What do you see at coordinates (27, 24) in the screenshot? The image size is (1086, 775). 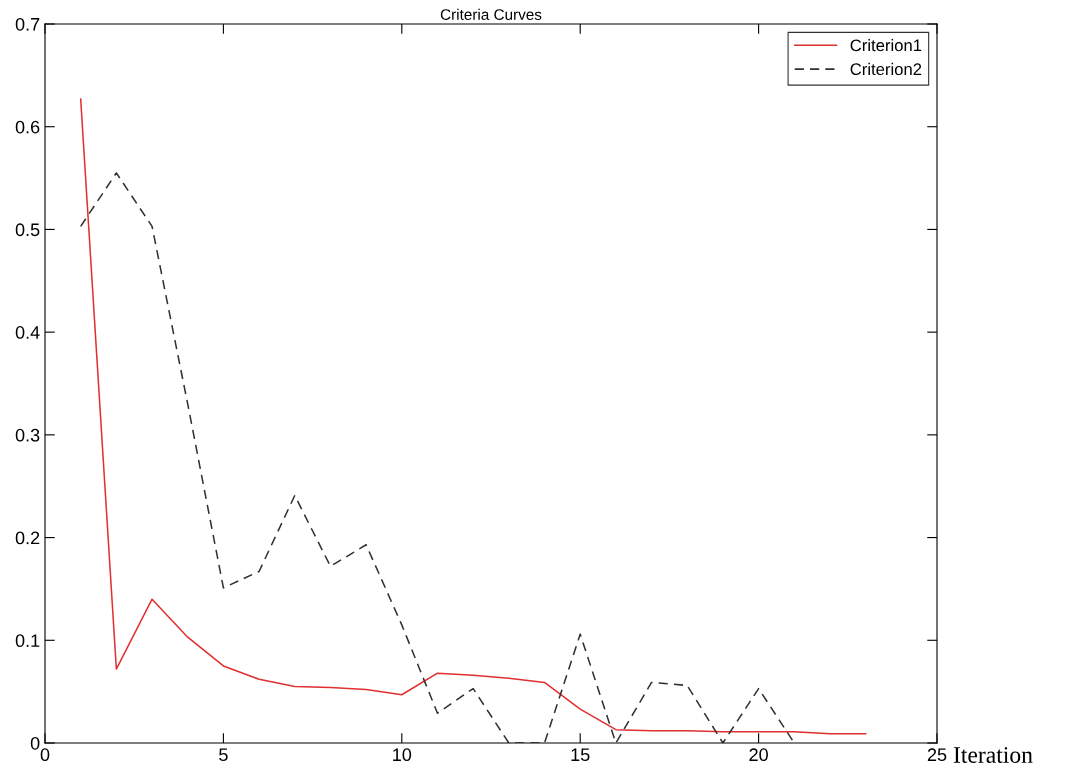 I see `y-tick-label: 0.7` at bounding box center [27, 24].